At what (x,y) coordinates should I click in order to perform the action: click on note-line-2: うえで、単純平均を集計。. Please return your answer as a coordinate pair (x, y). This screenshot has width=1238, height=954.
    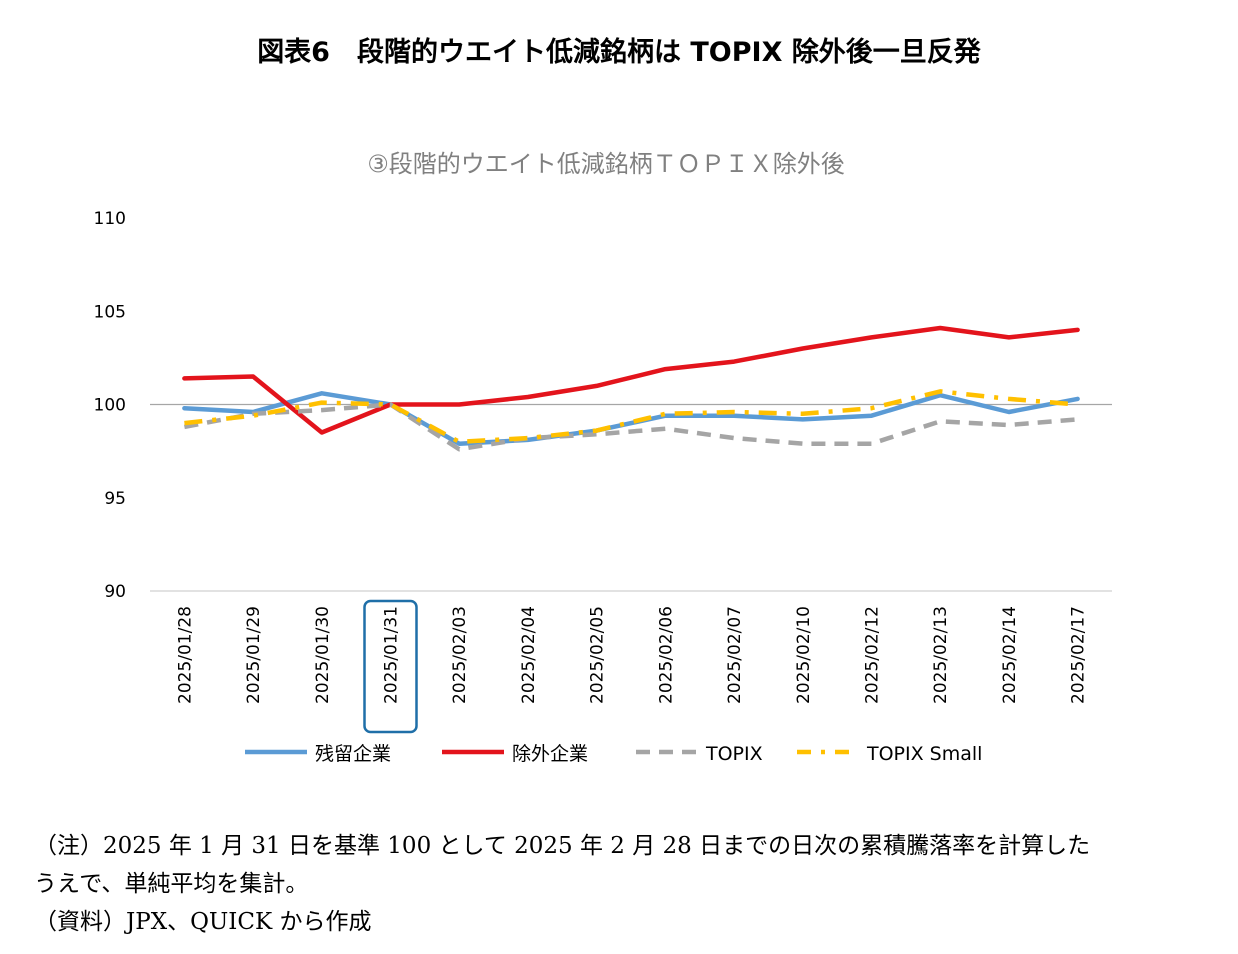
    Looking at the image, I should click on (171, 884).